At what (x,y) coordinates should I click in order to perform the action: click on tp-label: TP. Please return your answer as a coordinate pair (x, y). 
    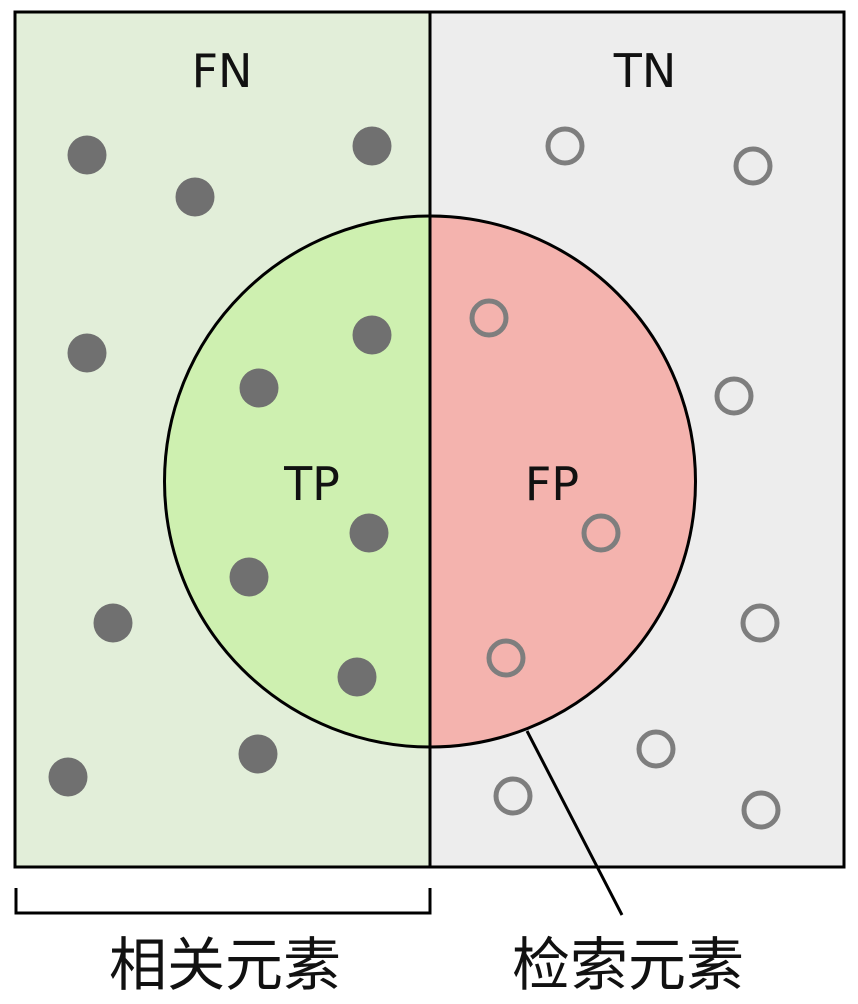
    Looking at the image, I should click on (311, 484).